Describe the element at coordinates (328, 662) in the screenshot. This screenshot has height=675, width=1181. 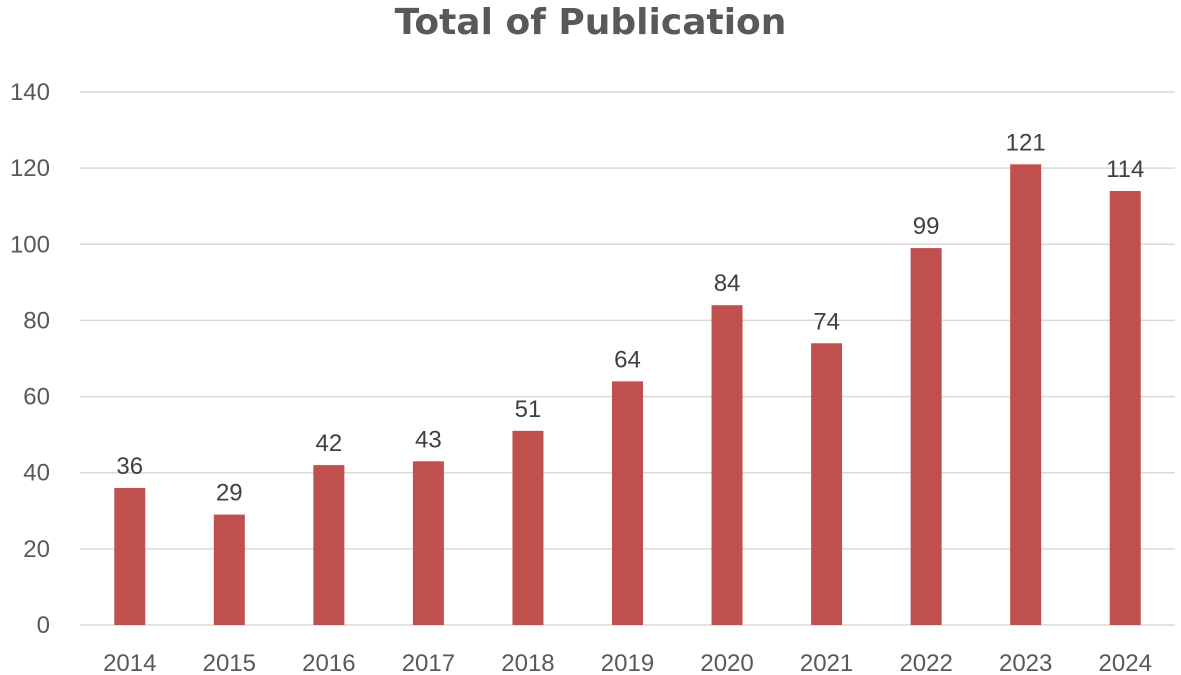
I see `x-tick-label: 2016` at that location.